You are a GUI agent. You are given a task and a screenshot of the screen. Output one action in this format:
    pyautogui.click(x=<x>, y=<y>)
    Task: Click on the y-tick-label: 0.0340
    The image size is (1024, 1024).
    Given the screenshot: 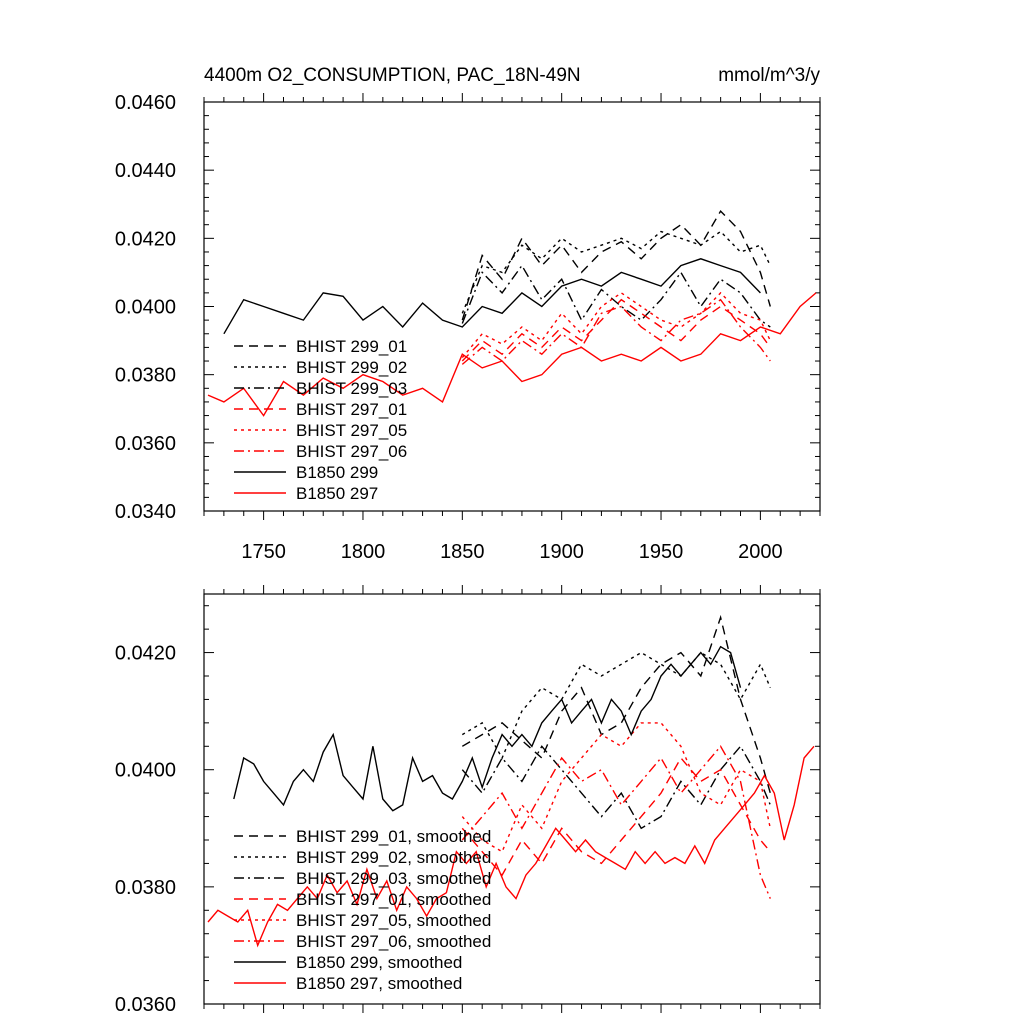 What is the action you would take?
    pyautogui.click(x=145, y=512)
    